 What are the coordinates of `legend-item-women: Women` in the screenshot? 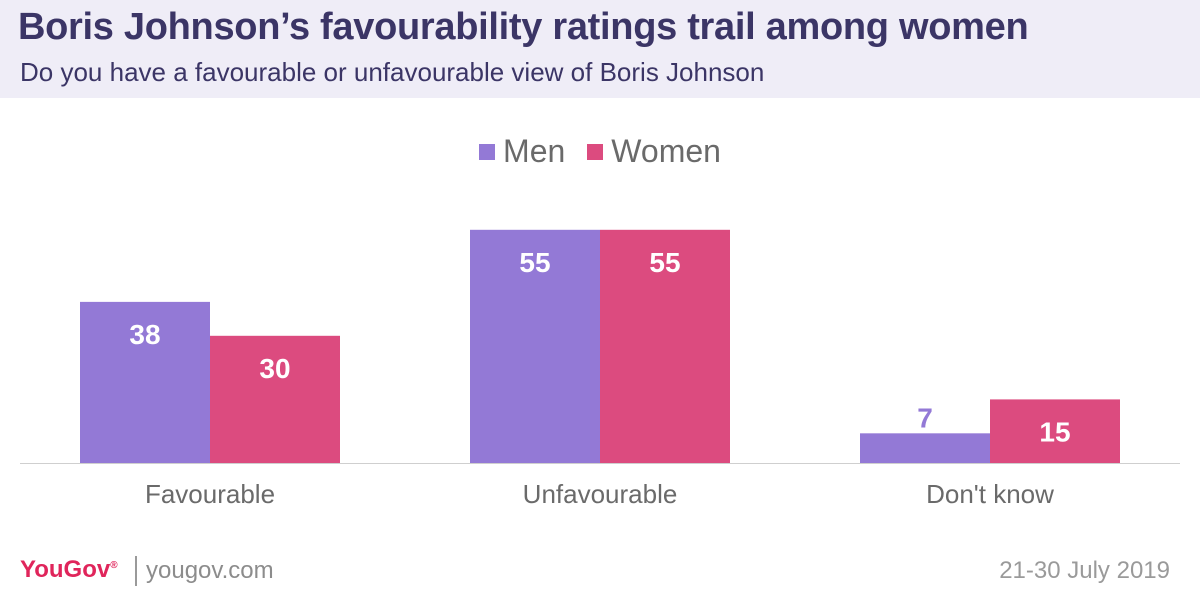 It's located at (654, 151).